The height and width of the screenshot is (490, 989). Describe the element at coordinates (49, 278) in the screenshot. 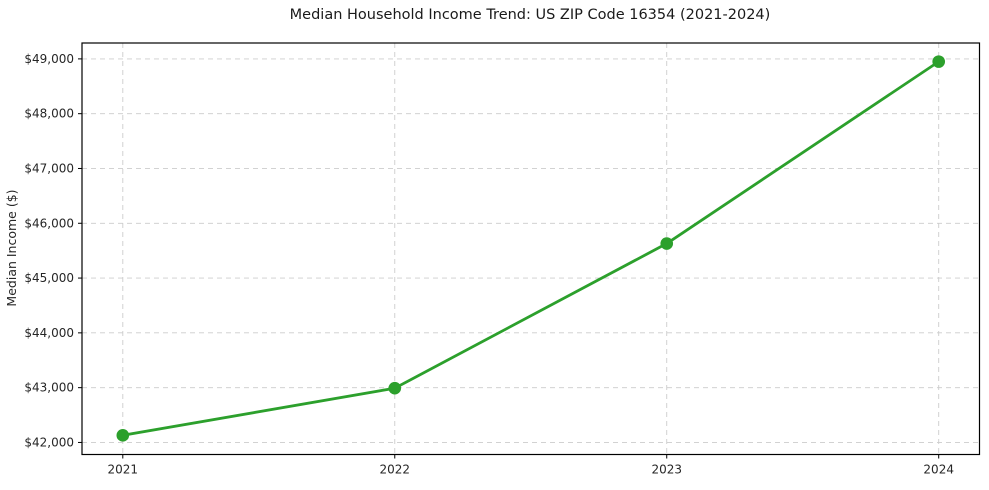

I see `y-tick-label: $45,000` at that location.